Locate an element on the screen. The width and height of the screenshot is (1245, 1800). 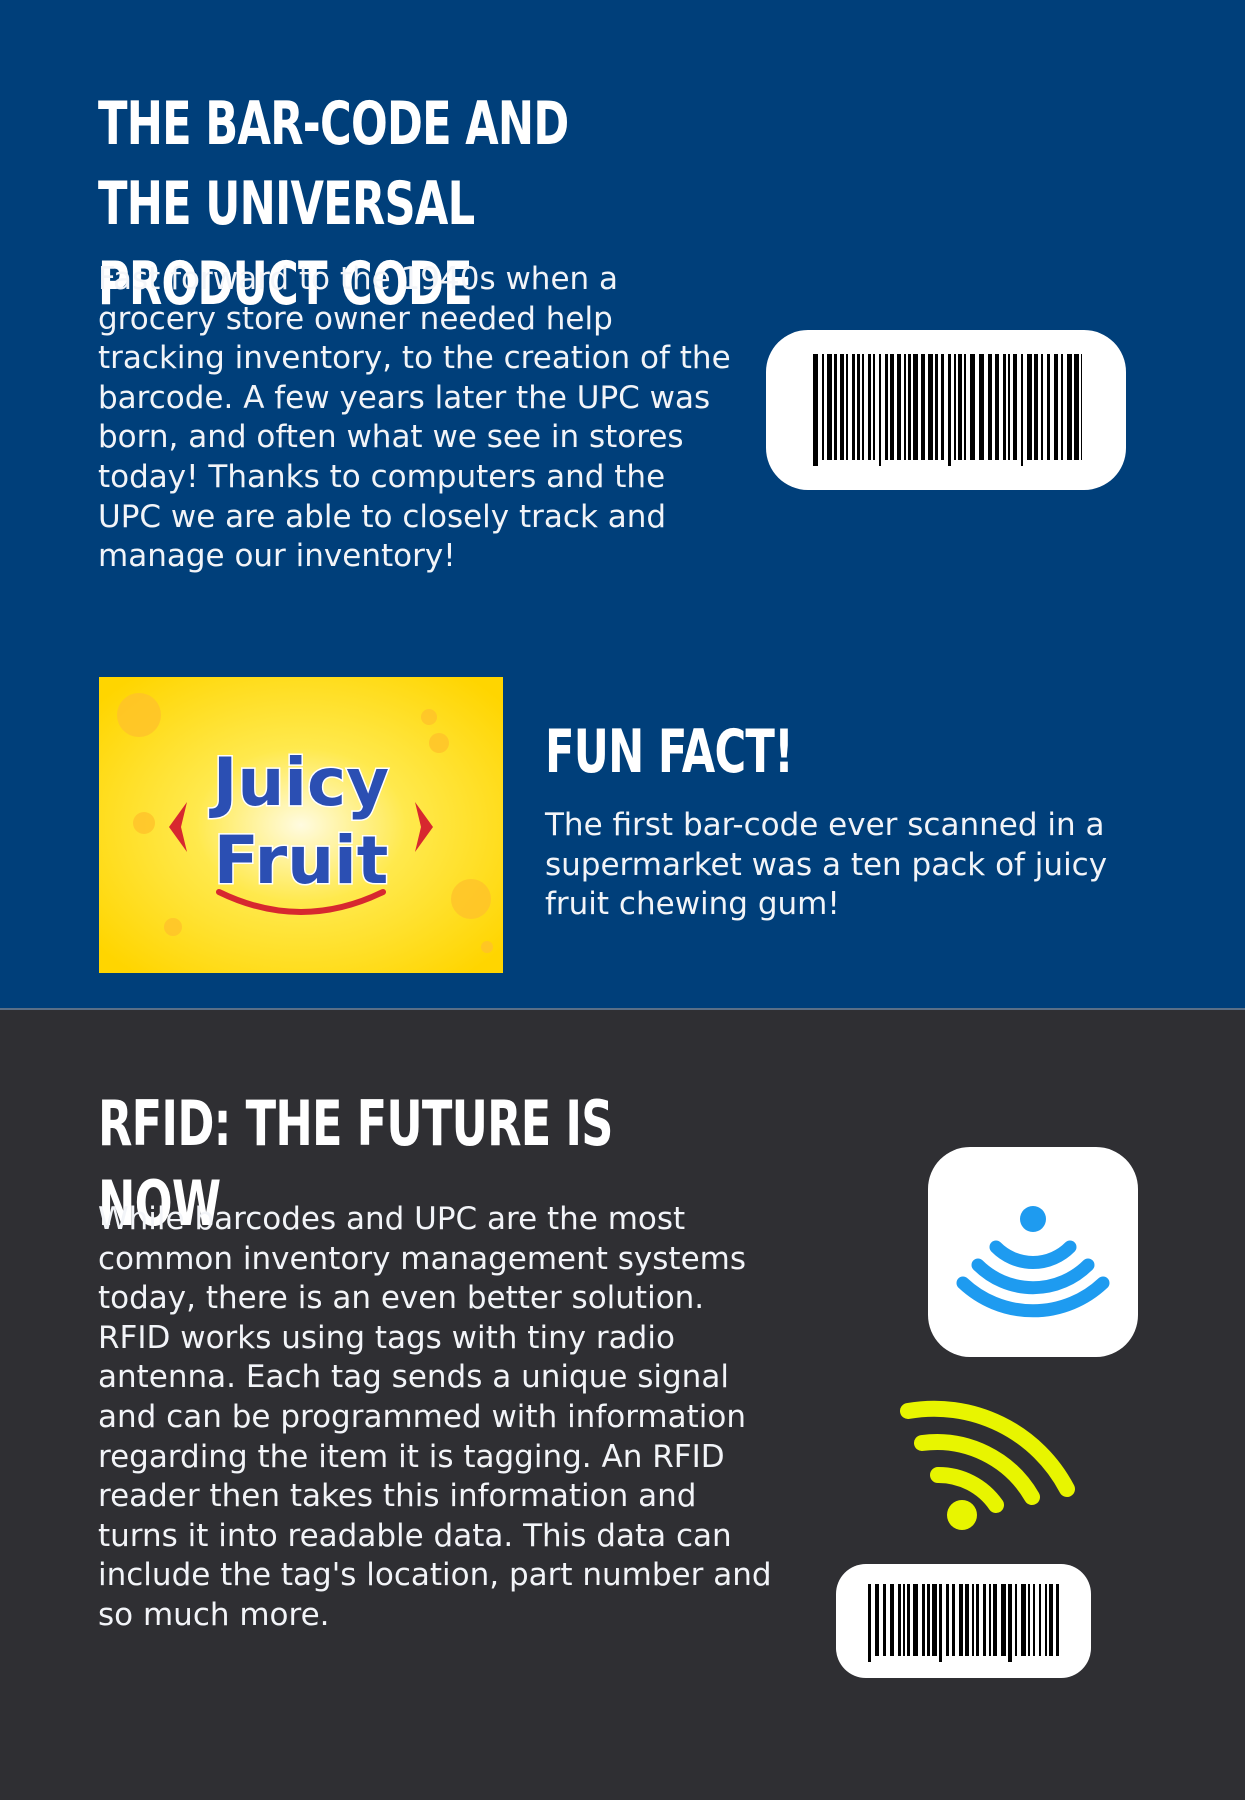
juicy-fruit-logo: Juicy Fruit is located at coordinates (301, 825).